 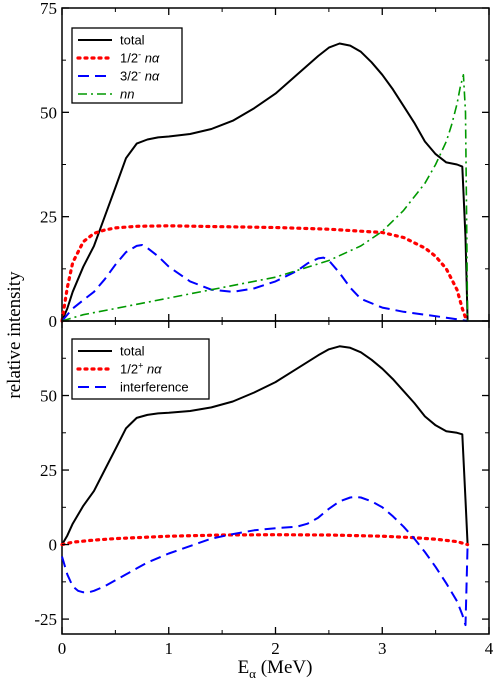 I want to click on bottom-legend-box, so click(x=140, y=369).